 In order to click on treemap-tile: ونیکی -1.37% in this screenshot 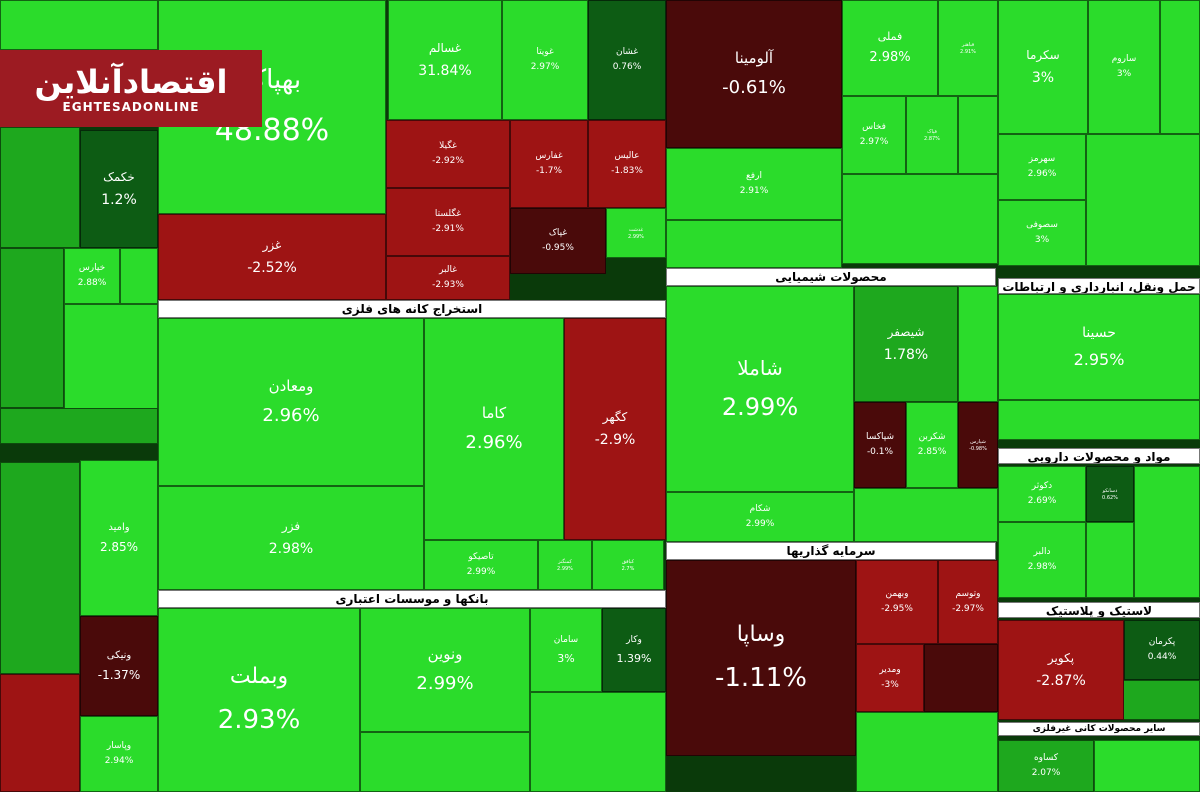, I will do `click(119, 666)`.